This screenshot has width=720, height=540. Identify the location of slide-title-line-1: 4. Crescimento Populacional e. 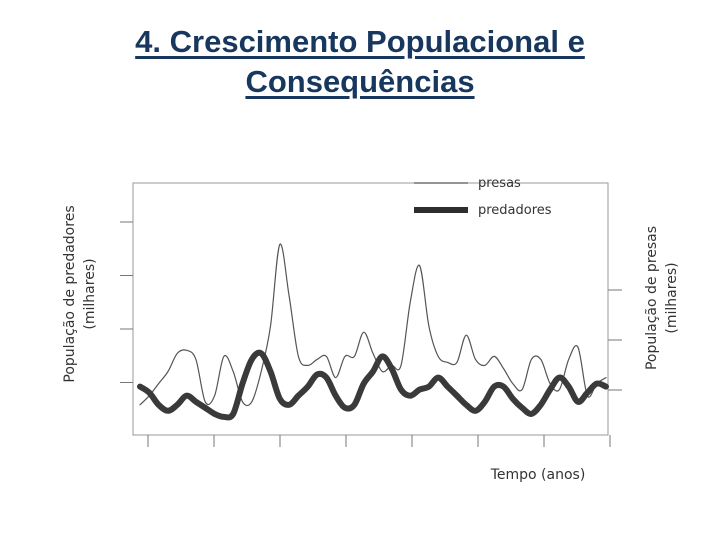
(360, 41).